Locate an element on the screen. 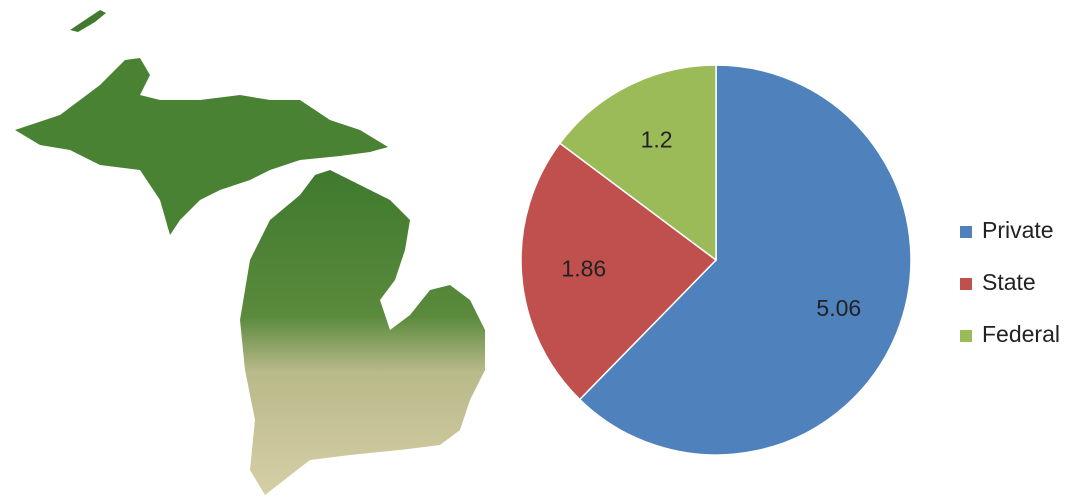 The height and width of the screenshot is (497, 1086). legend-label: Private is located at coordinates (1018, 230).